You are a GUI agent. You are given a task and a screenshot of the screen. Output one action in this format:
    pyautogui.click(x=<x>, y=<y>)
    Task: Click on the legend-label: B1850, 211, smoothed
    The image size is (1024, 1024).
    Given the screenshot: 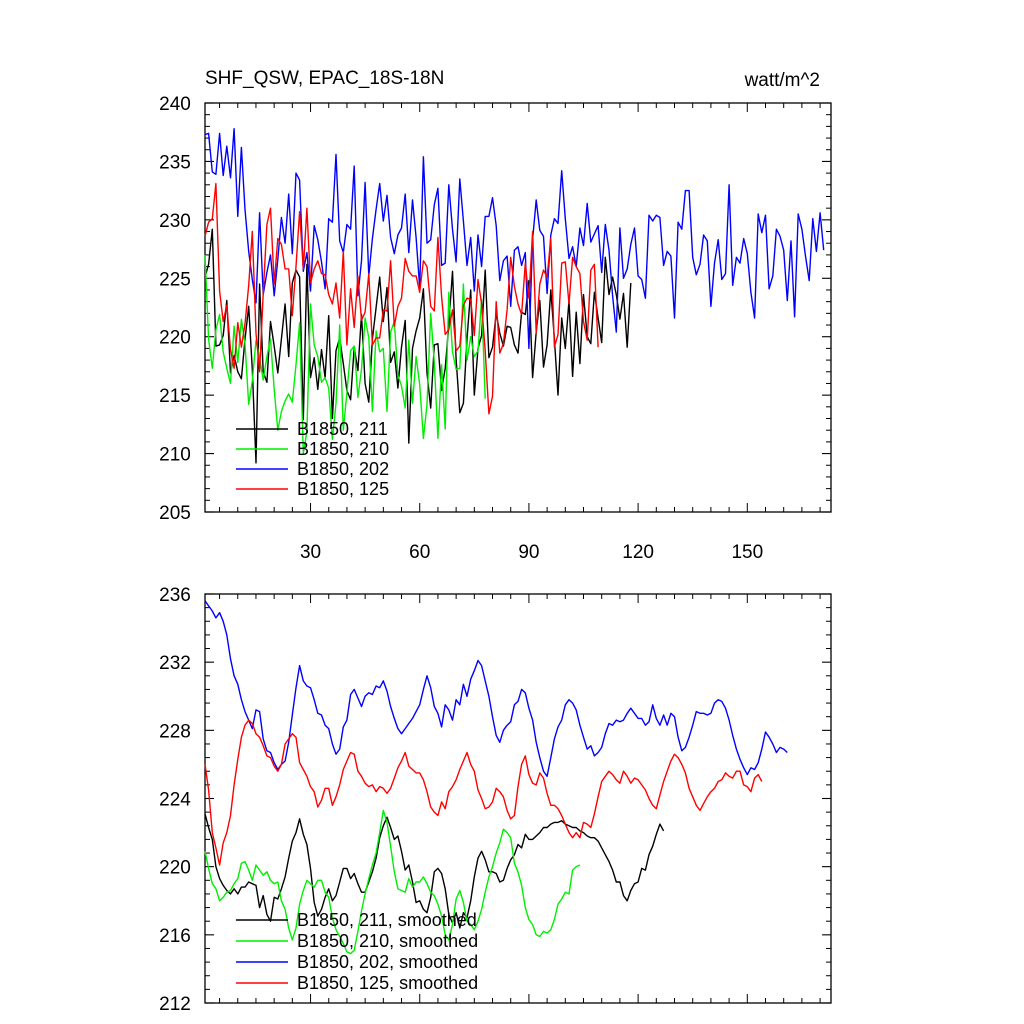 What is the action you would take?
    pyautogui.click(x=387, y=920)
    